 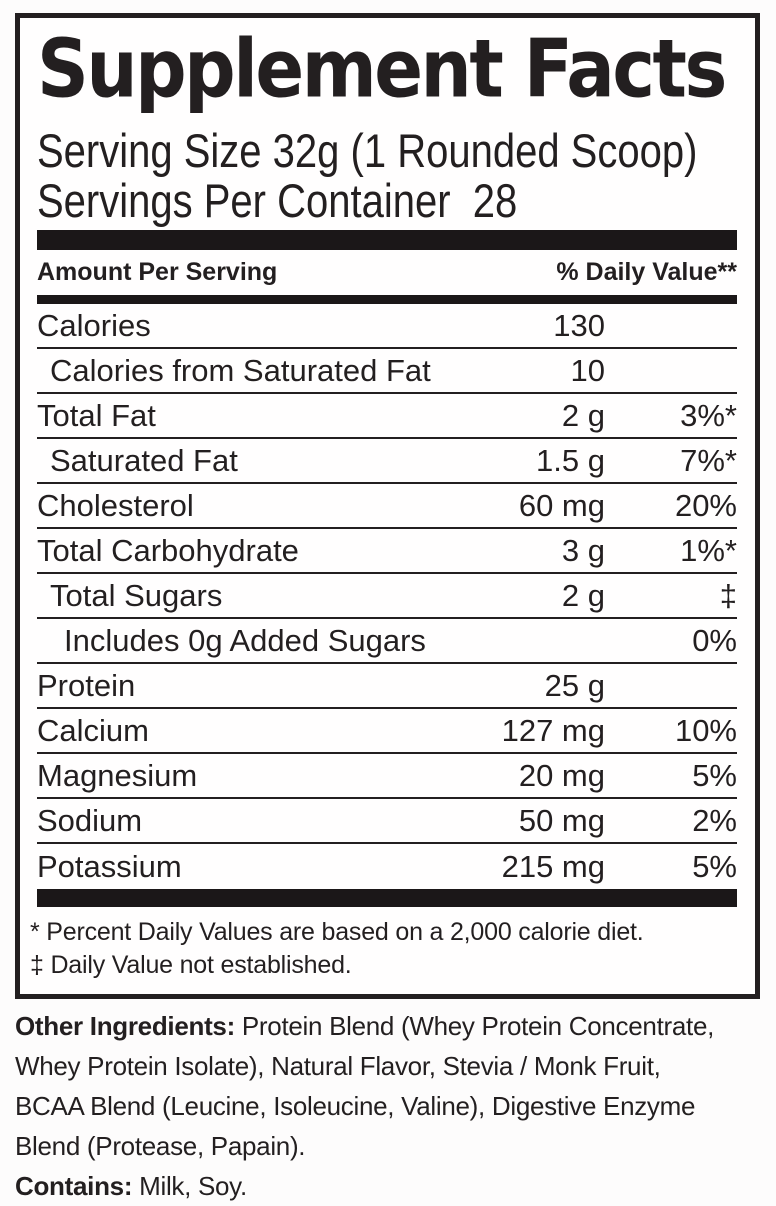 What do you see at coordinates (94, 325) in the screenshot?
I see `nutrient-name: Calories` at bounding box center [94, 325].